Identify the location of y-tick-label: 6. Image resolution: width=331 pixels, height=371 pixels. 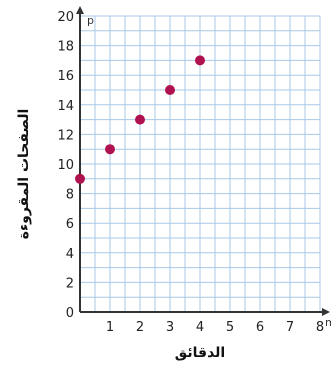
(70, 224).